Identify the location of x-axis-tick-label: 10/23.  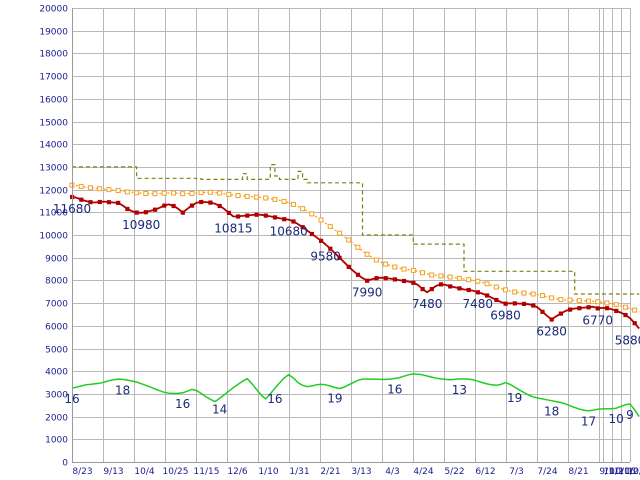
(629, 472).